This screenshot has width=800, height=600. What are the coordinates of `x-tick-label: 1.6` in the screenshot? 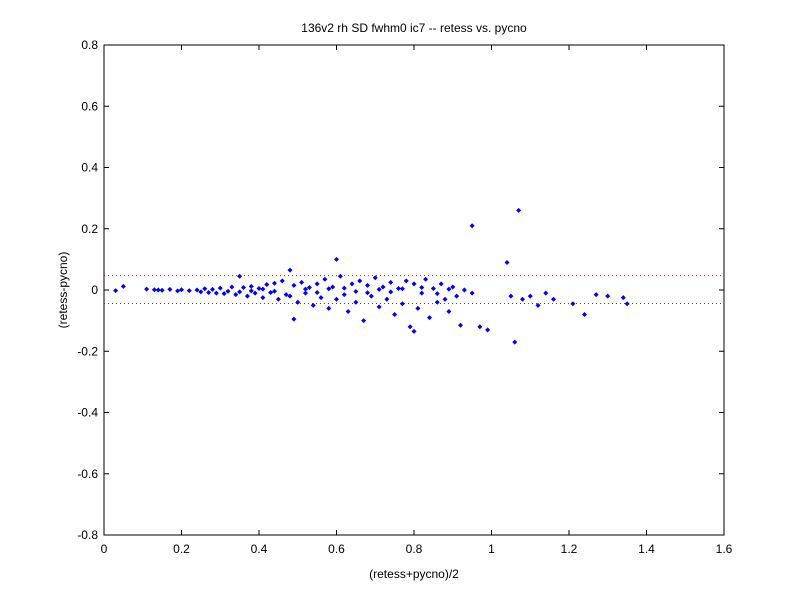 It's located at (724, 549).